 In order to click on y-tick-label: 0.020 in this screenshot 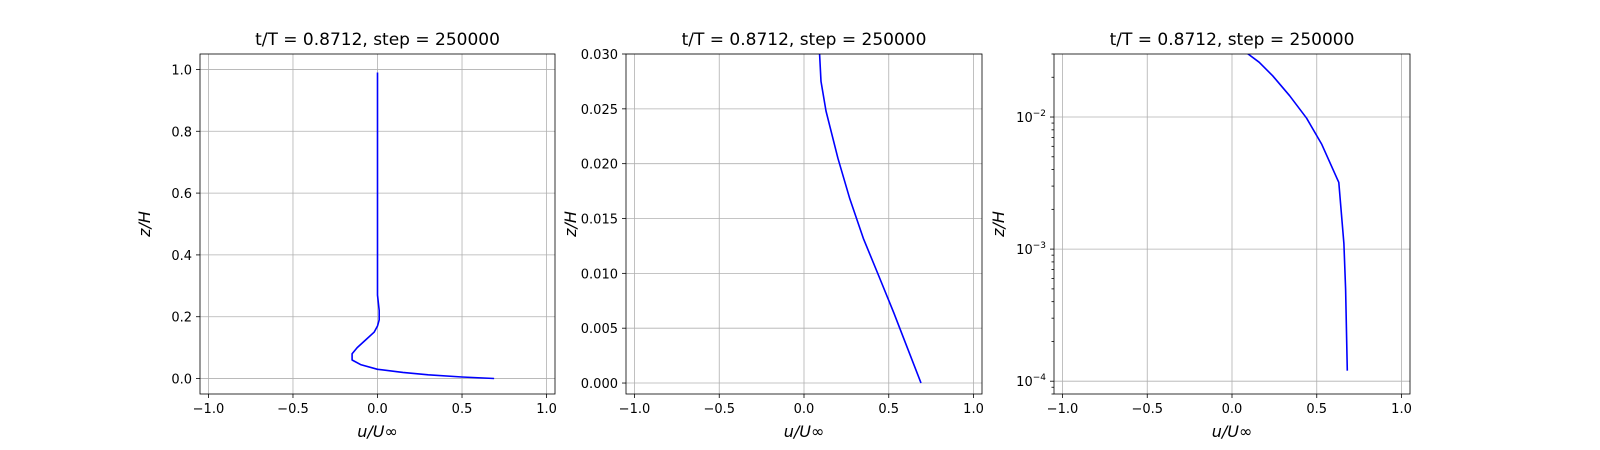, I will do `click(599, 165)`.